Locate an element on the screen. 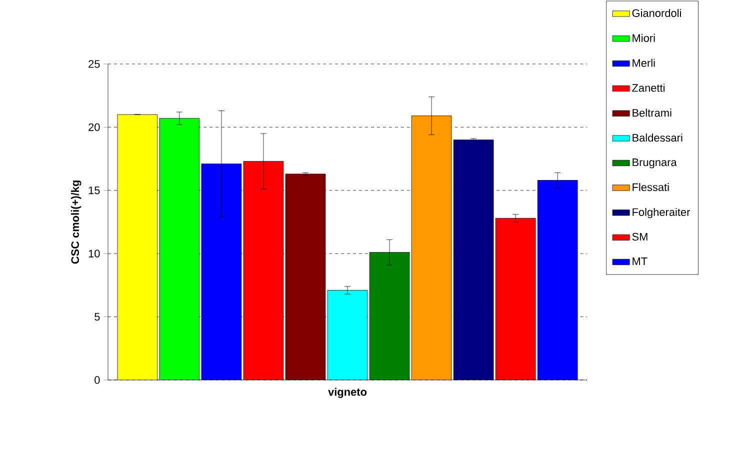 The width and height of the screenshot is (741, 450). y-tick-label: 5 is located at coordinates (97, 316).